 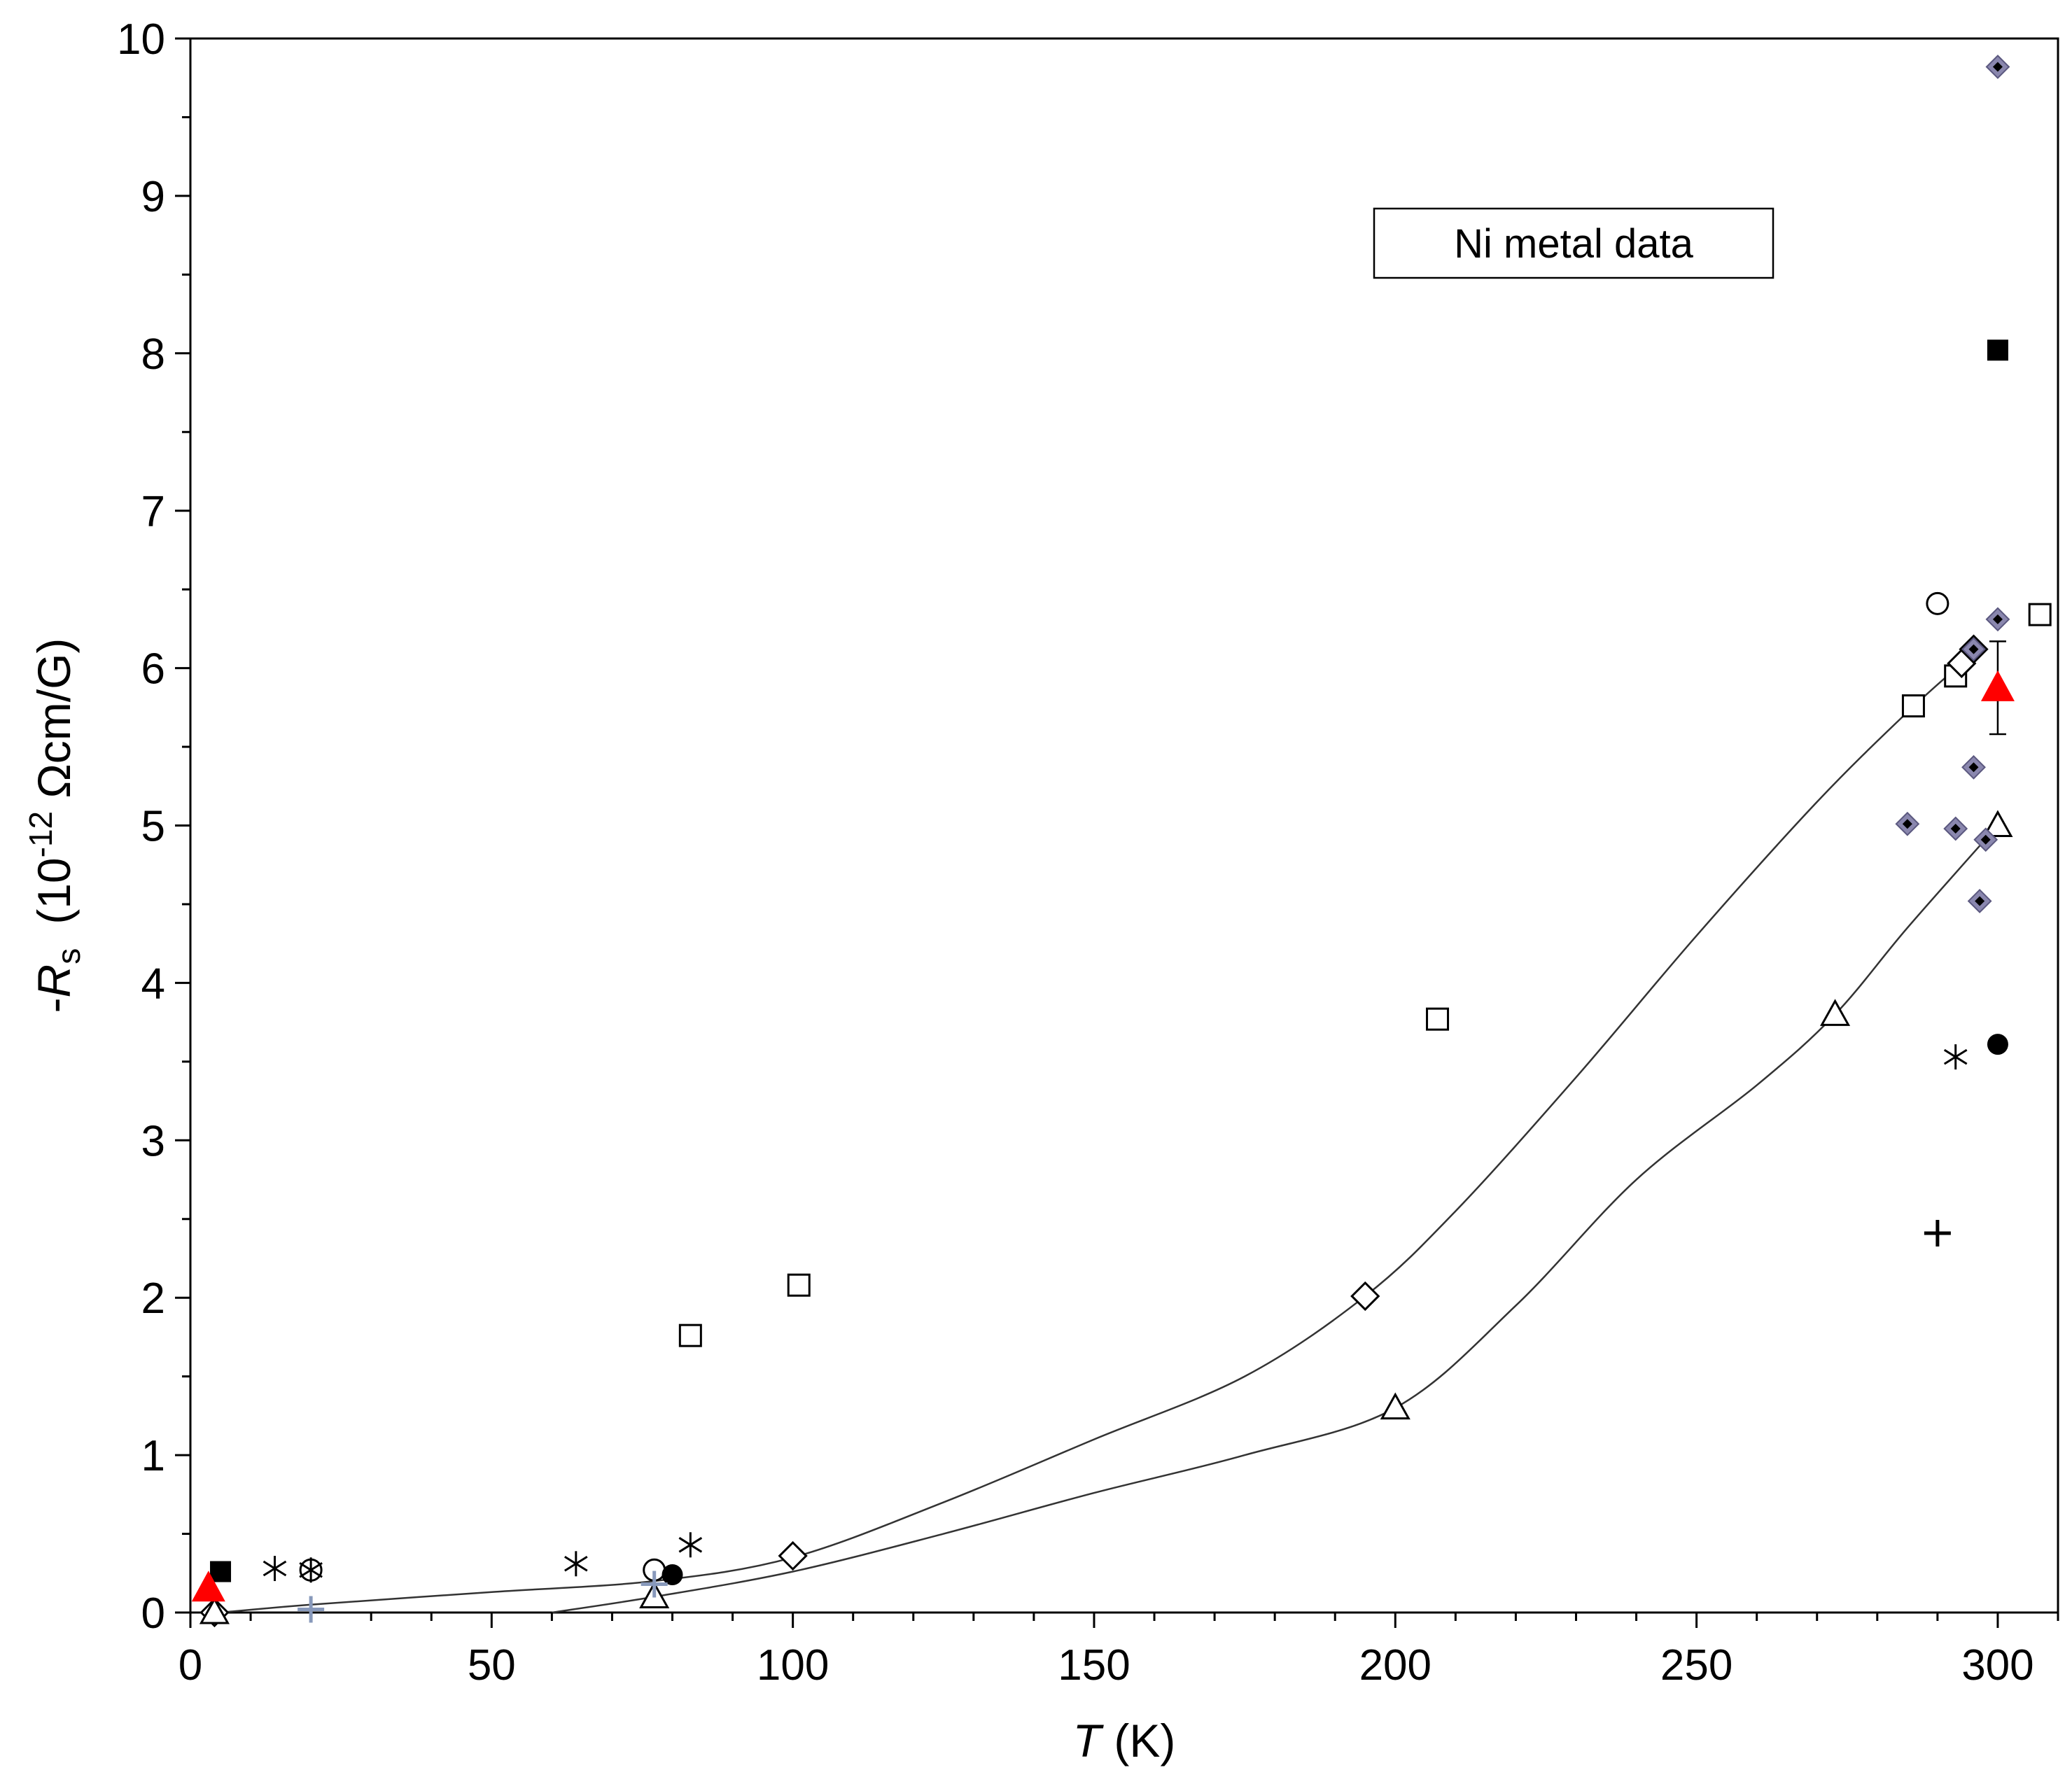 I want to click on x-axis-title: T (K), so click(x=1124, y=1741).